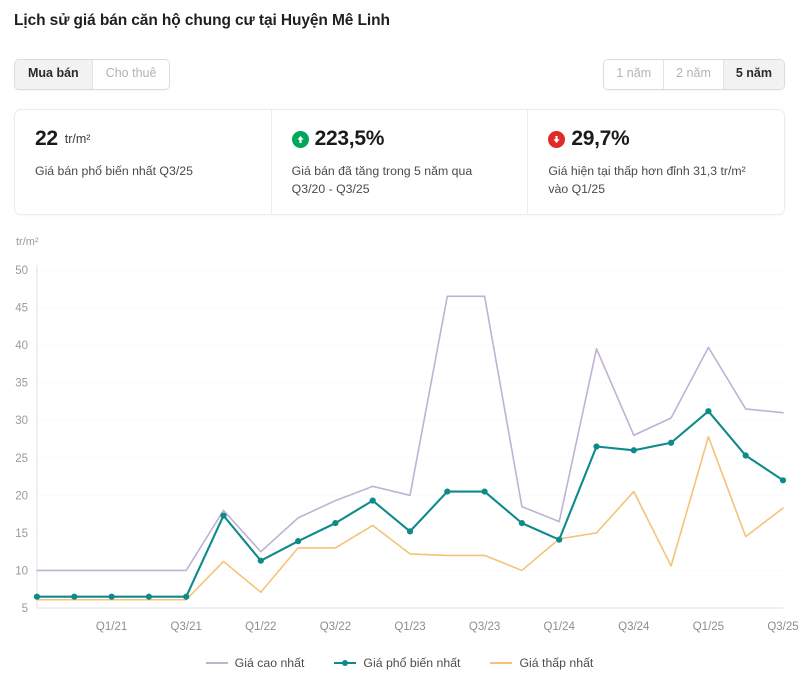 Image resolution: width=799 pixels, height=696 pixels. What do you see at coordinates (114, 171) in the screenshot?
I see `stat-common-price-description: Giá bán phổ biến nhất Q3/25` at bounding box center [114, 171].